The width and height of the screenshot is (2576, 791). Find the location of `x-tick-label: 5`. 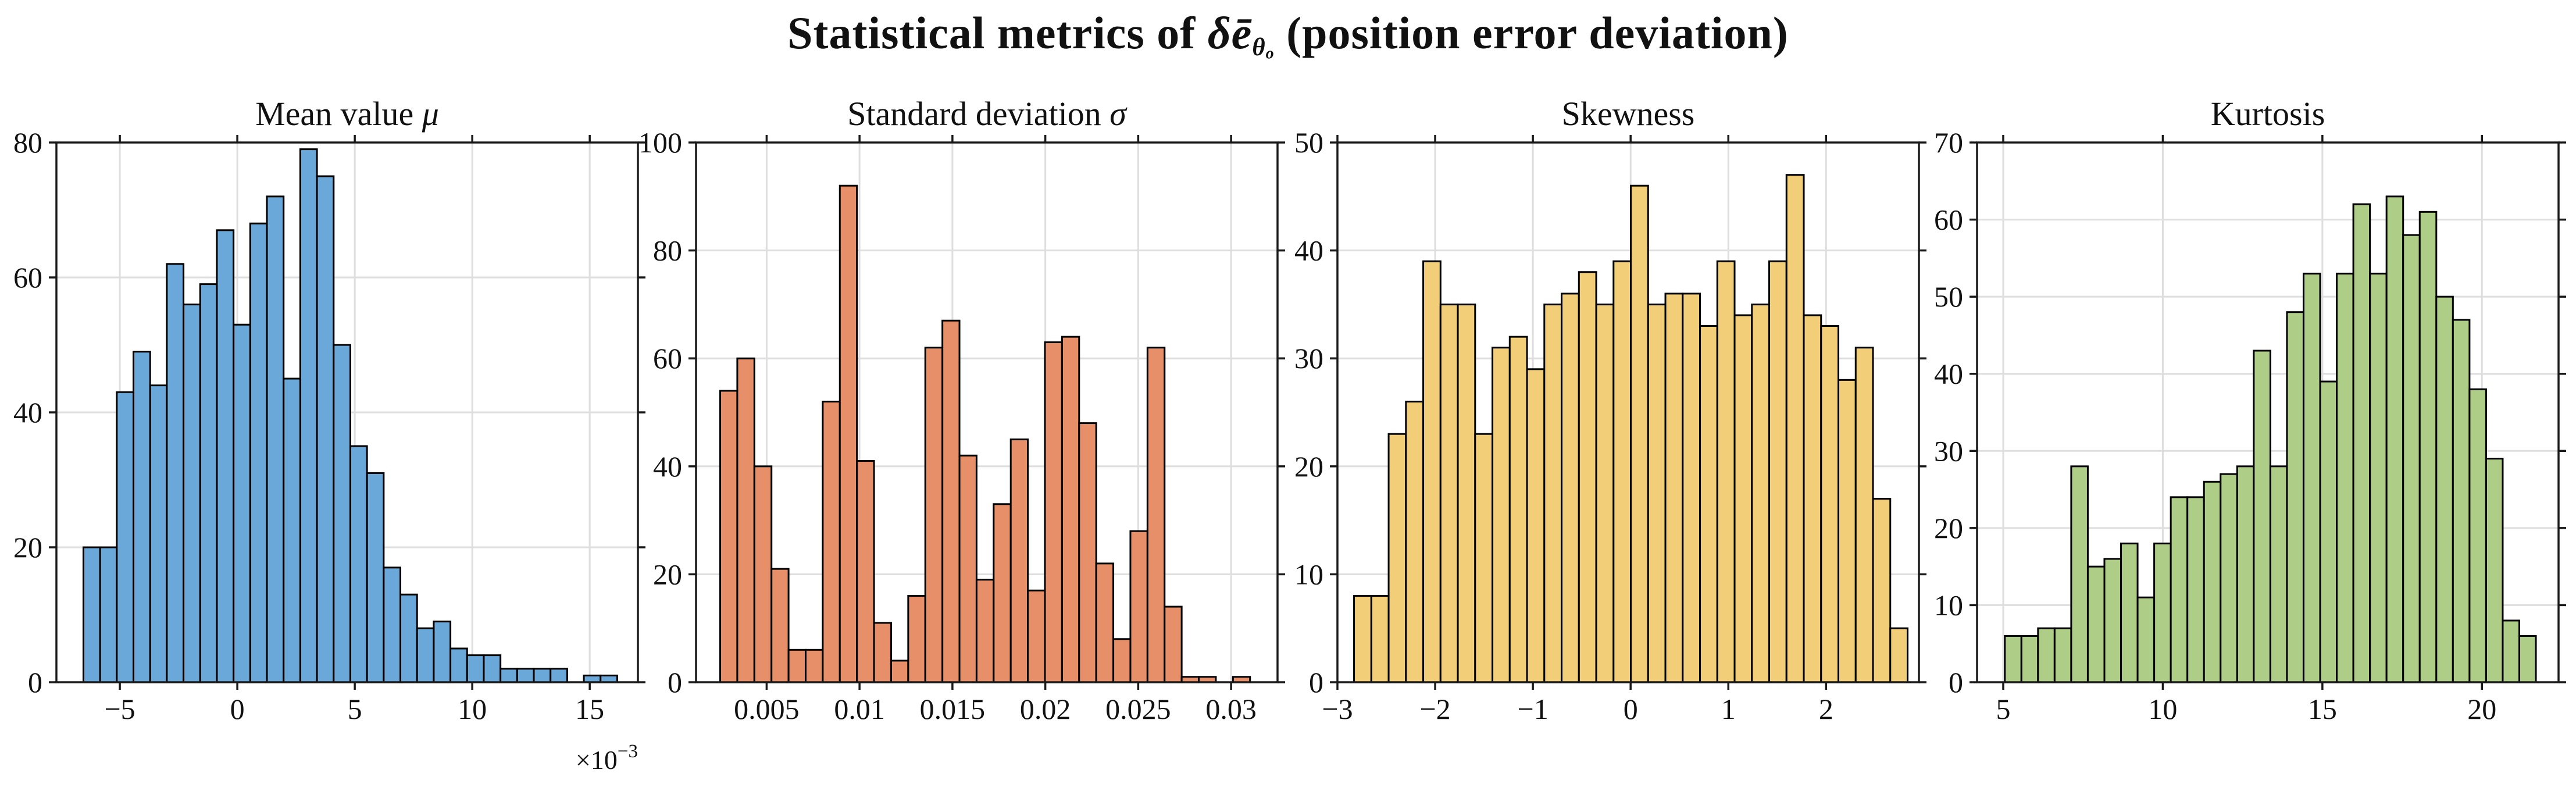

x-tick-label: 5 is located at coordinates (2004, 709).